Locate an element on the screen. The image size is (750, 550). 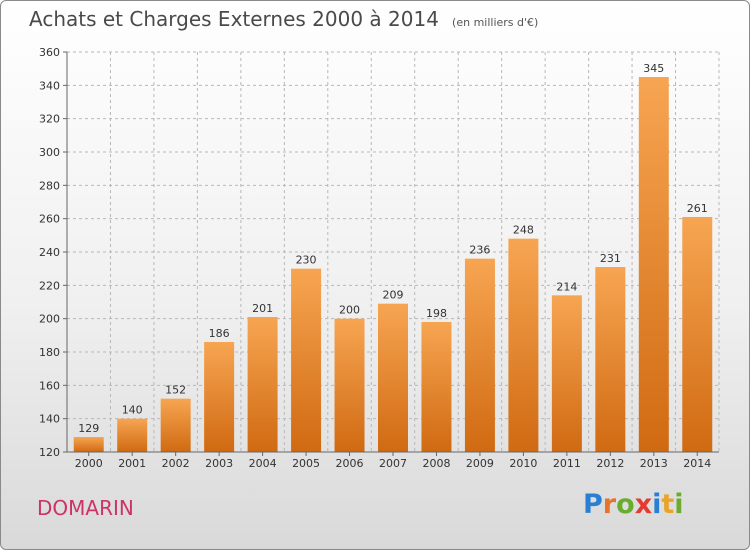
data-label: 230 is located at coordinates (306, 260).